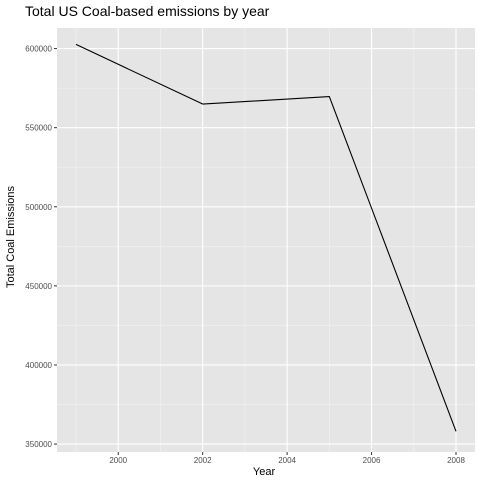 This screenshot has height=480, width=480. I want to click on x-axis-title: Year, so click(264, 472).